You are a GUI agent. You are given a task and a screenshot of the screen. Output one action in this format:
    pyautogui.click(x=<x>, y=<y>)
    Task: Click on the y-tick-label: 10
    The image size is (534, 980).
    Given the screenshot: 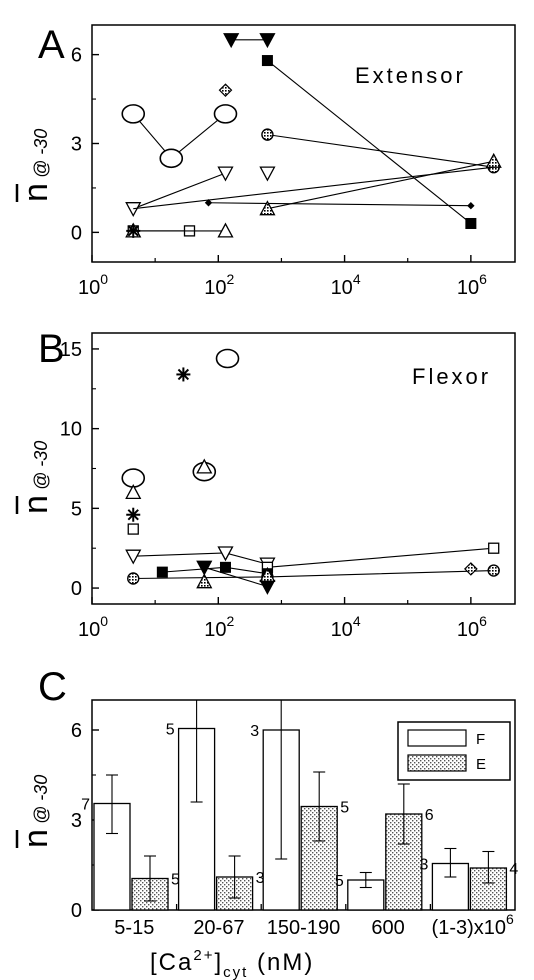 What is the action you would take?
    pyautogui.click(x=71, y=430)
    